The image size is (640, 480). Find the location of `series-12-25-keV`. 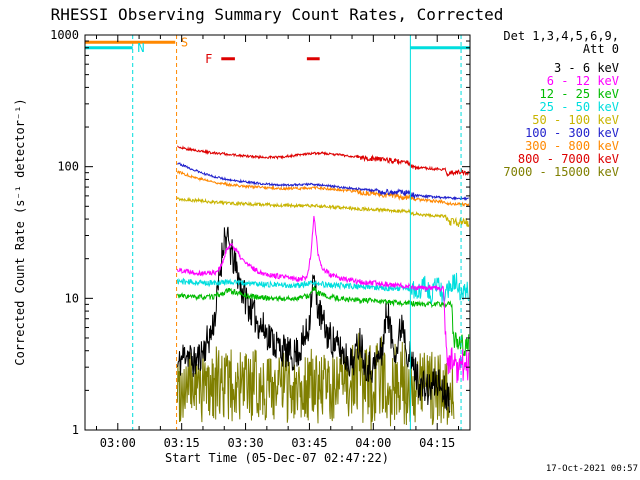

series-12-25-keV is located at coordinates (323, 321).